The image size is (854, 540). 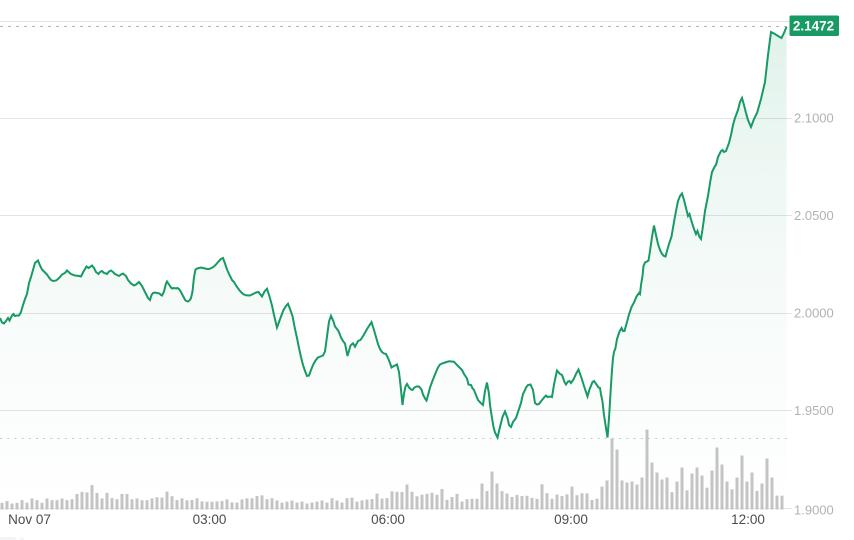 What do you see at coordinates (29, 519) in the screenshot?
I see `svg-text: Nov 07` at bounding box center [29, 519].